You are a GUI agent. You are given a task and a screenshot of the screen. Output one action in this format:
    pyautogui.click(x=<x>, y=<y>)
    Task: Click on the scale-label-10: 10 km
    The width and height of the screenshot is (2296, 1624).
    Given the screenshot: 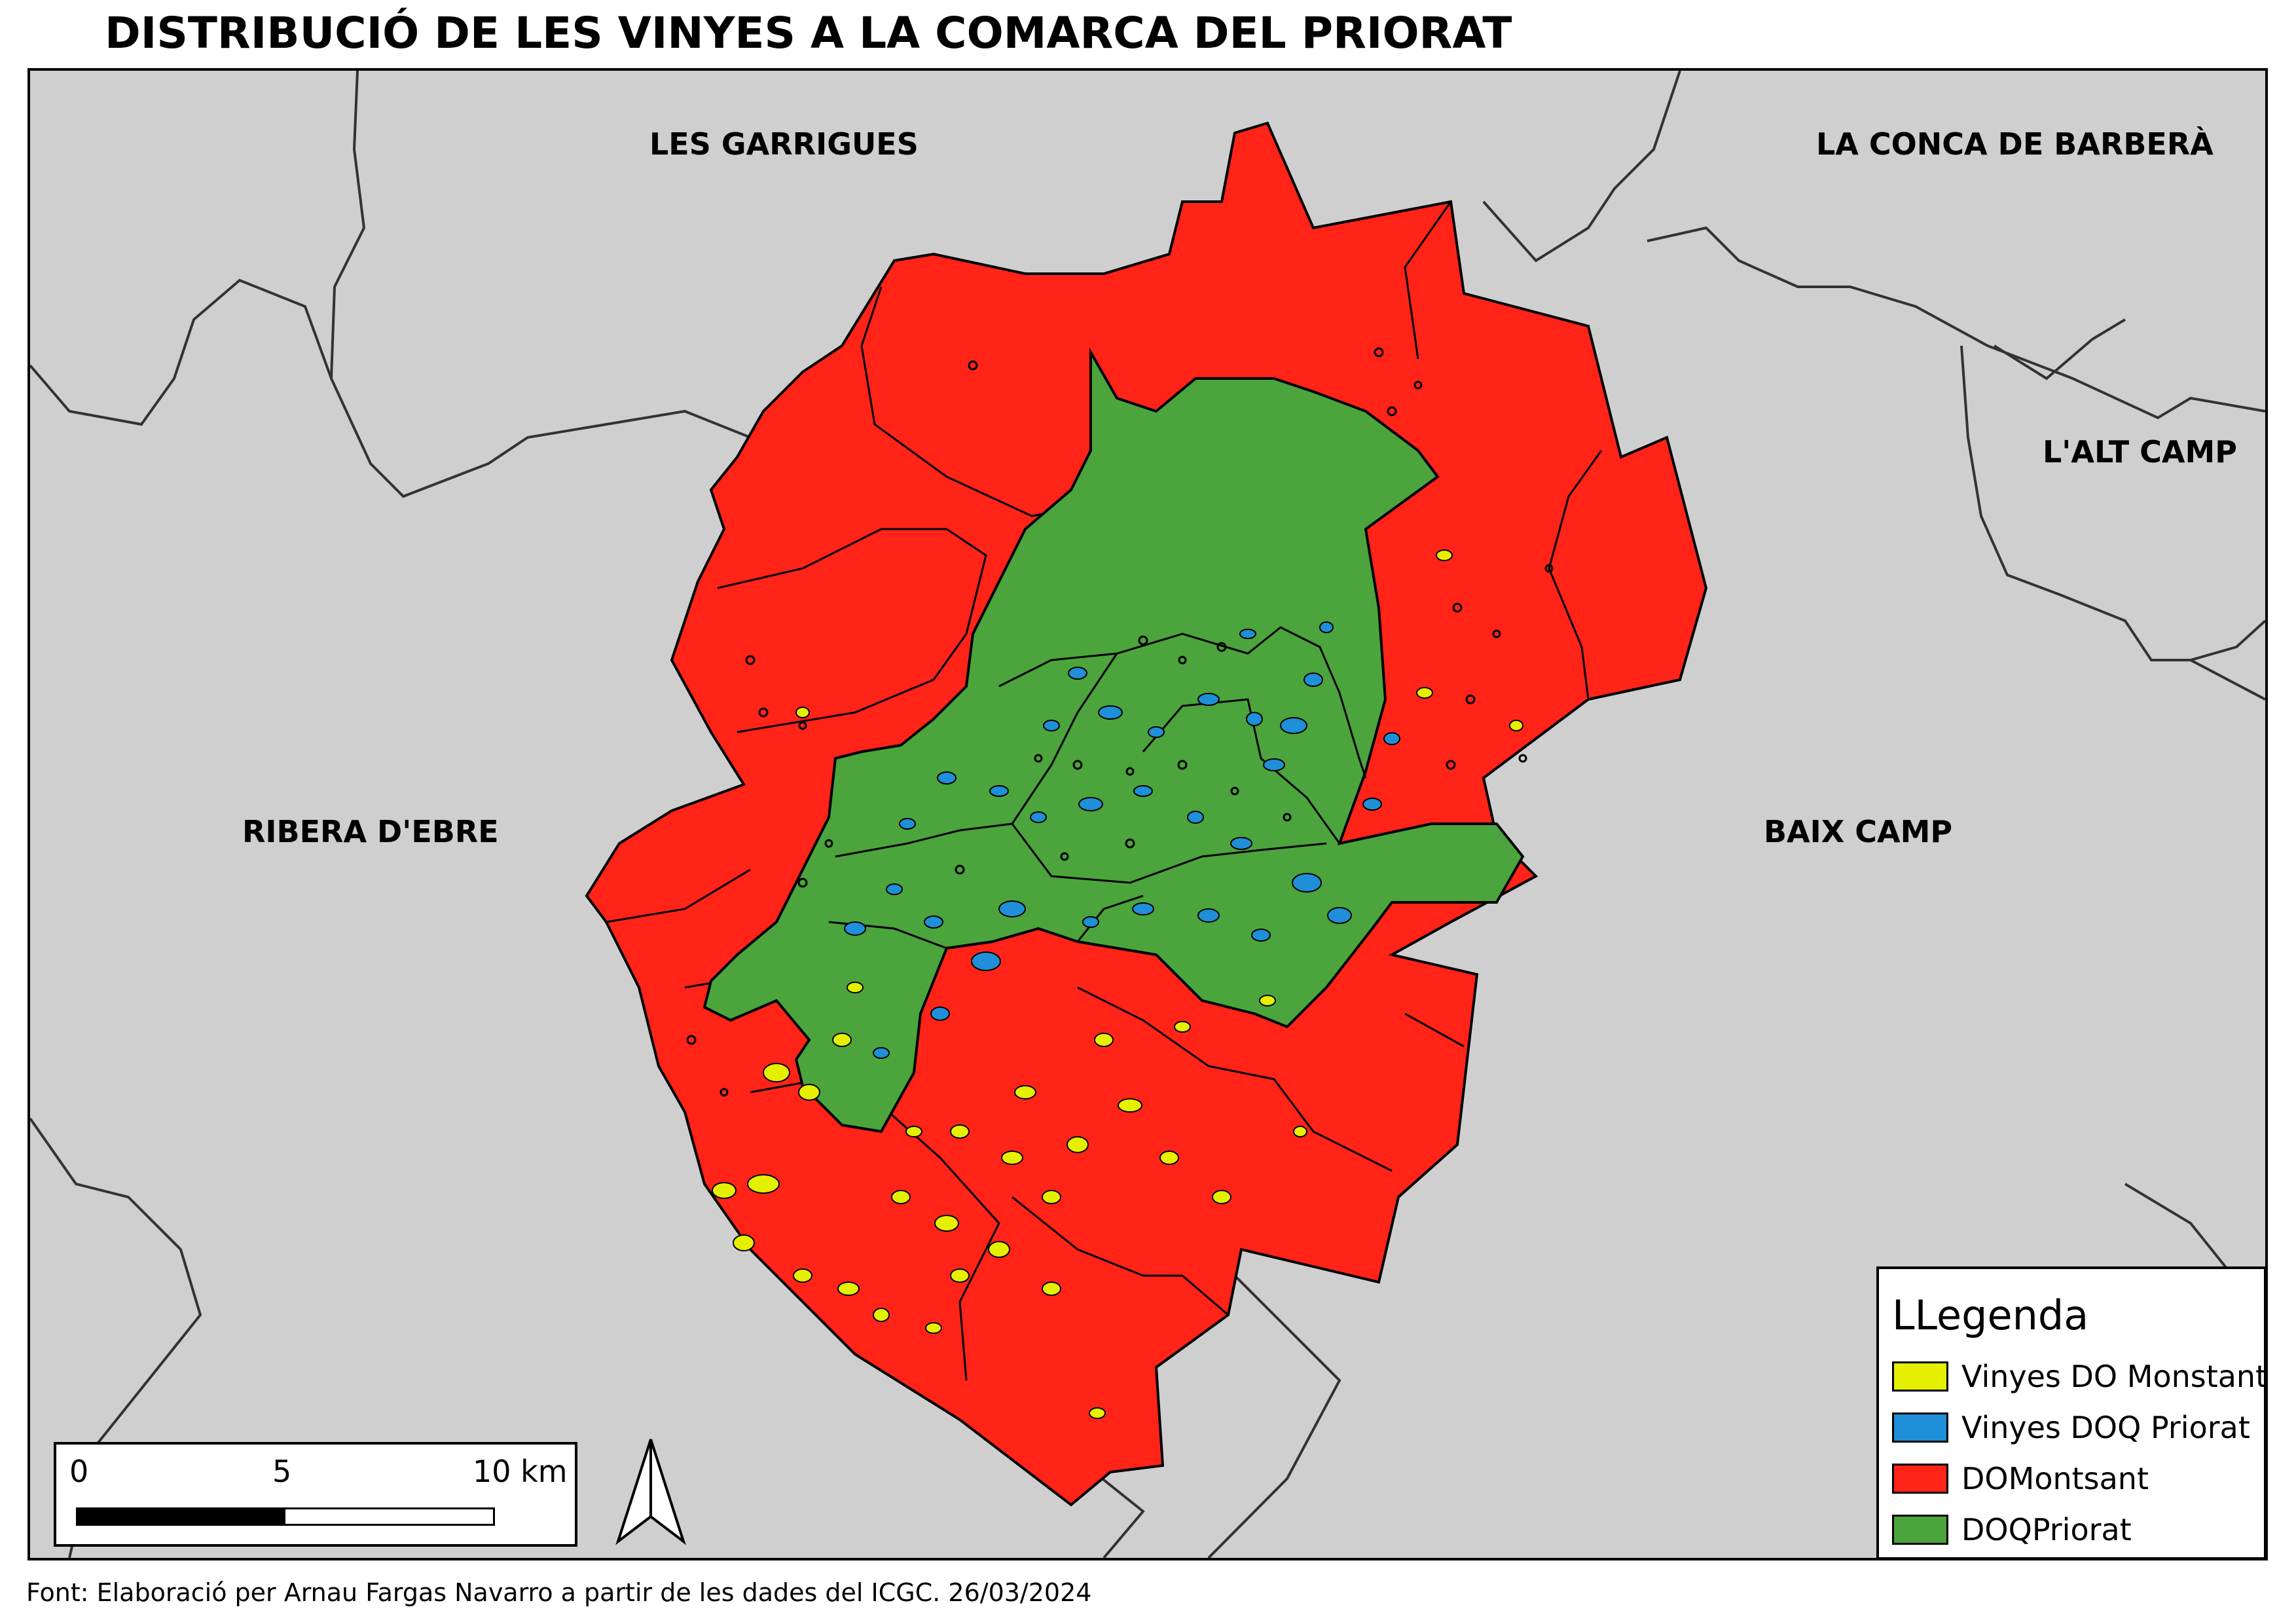 What is the action you would take?
    pyautogui.click(x=520, y=1471)
    